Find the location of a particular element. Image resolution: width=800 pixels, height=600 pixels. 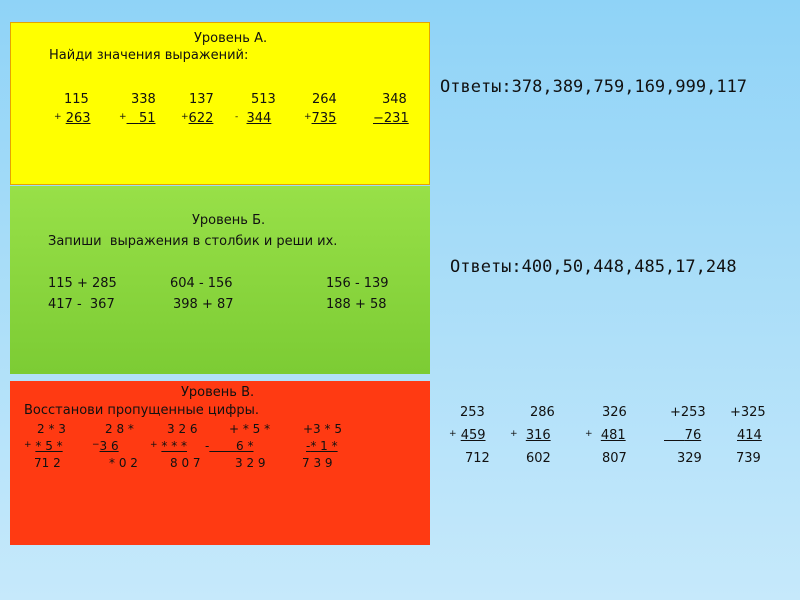

sol-r2-val-3: 481 is located at coordinates (613, 435).